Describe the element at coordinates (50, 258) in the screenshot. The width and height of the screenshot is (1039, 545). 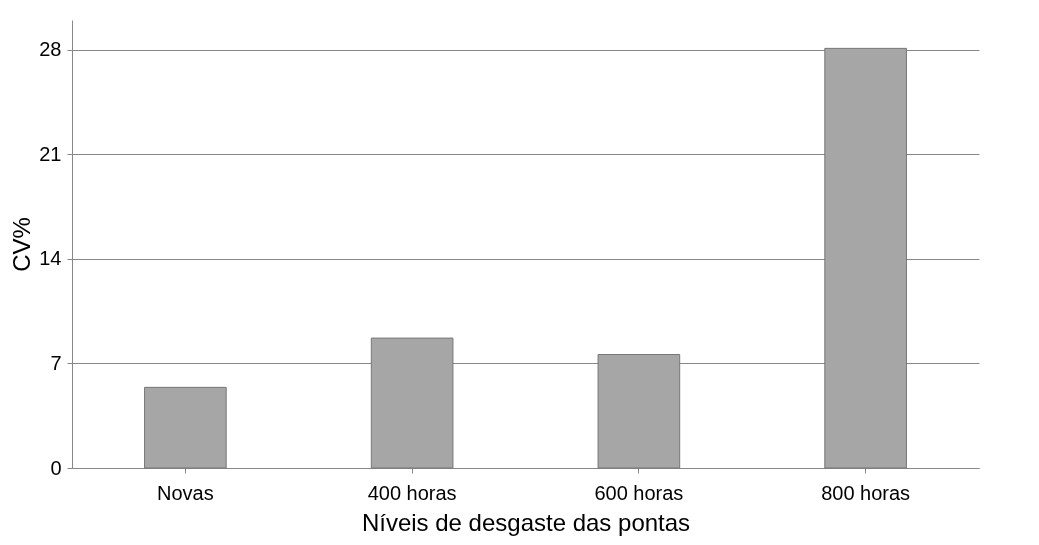
I see `y-tick-label: 14` at that location.